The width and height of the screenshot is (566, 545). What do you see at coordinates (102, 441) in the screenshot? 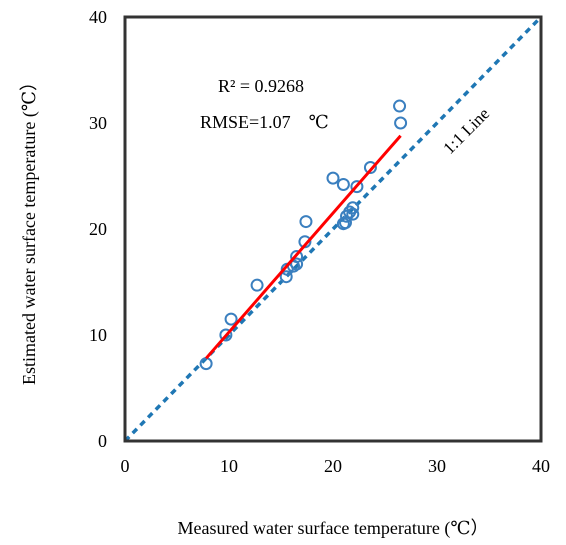
I see `y-tick-label: 0` at bounding box center [102, 441].